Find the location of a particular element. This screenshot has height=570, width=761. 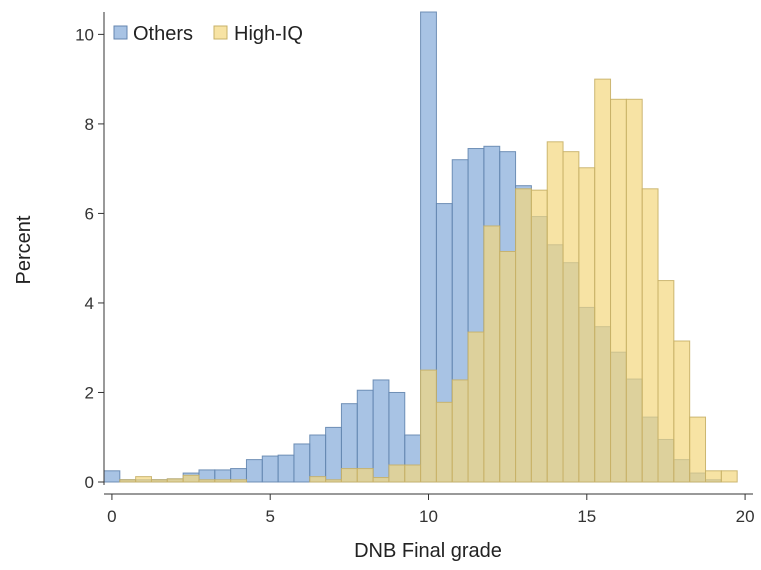

x-tick-label-5: 5 is located at coordinates (269, 516).